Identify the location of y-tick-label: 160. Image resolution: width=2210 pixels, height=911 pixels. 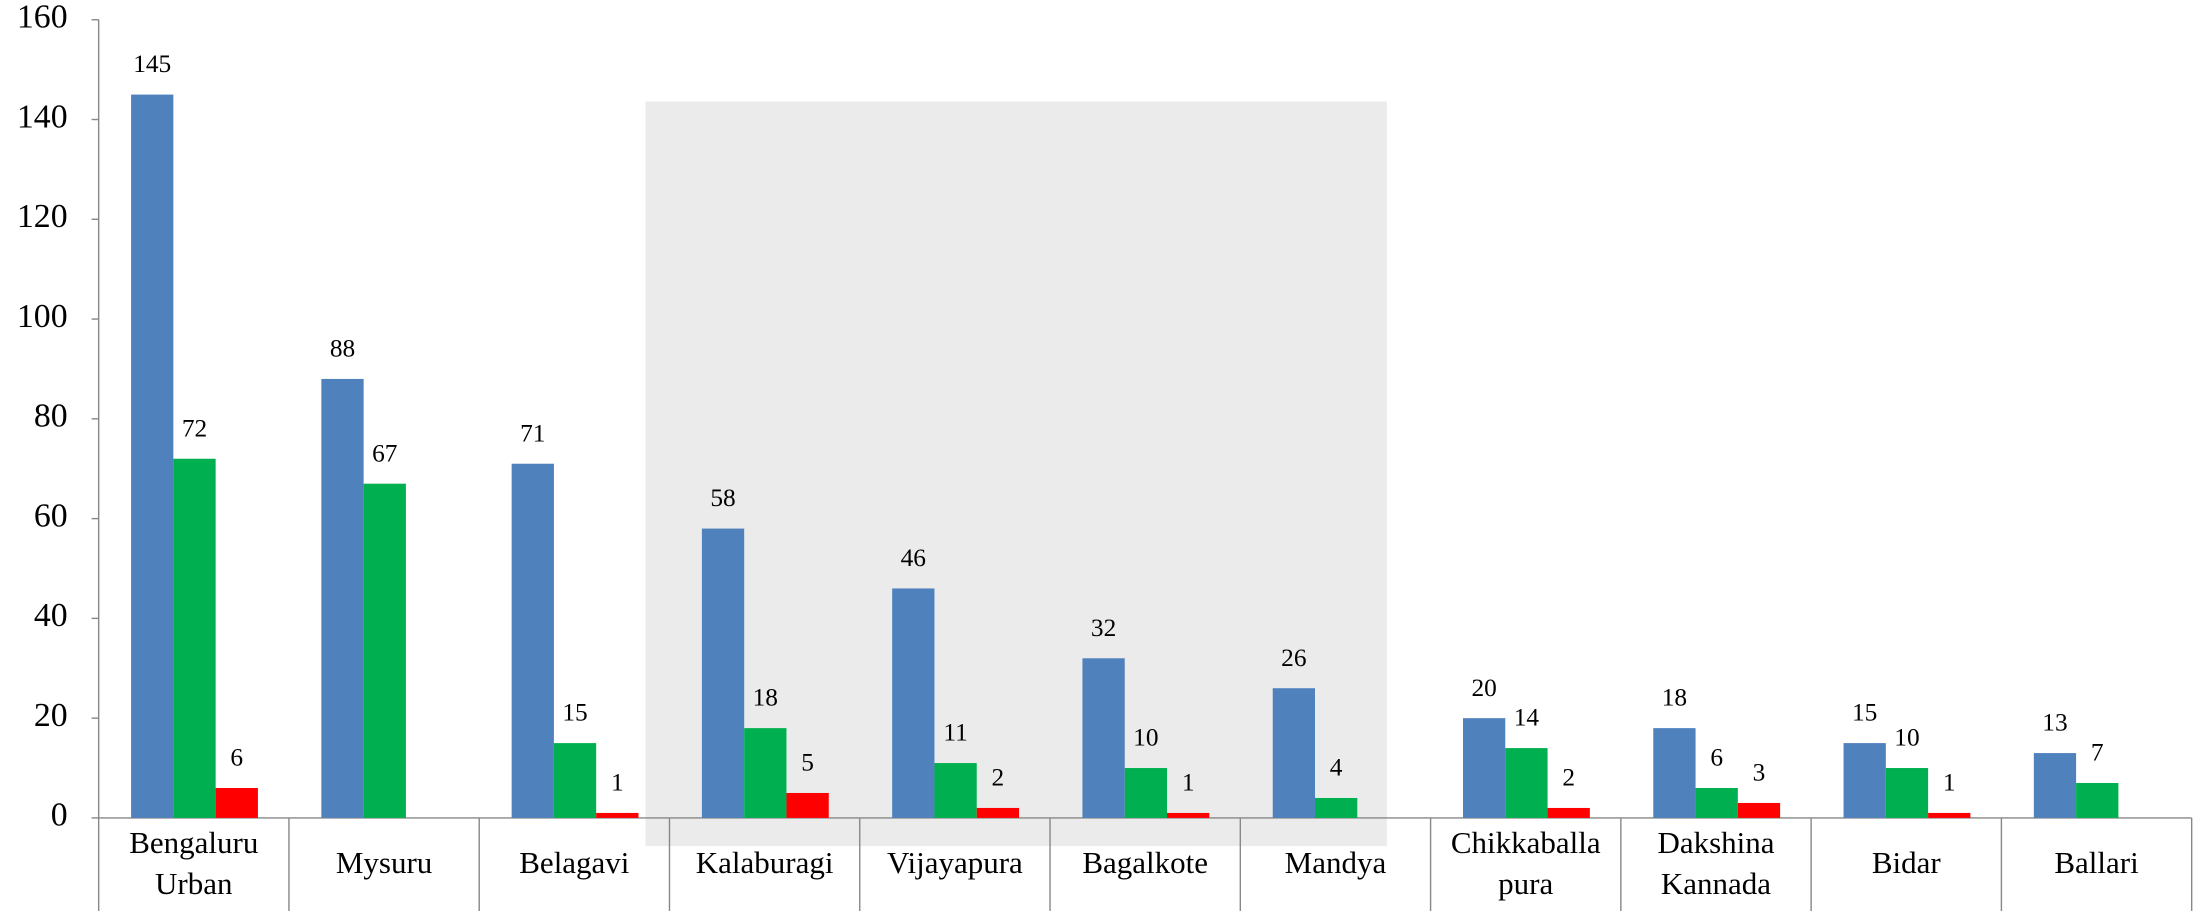
(42, 18).